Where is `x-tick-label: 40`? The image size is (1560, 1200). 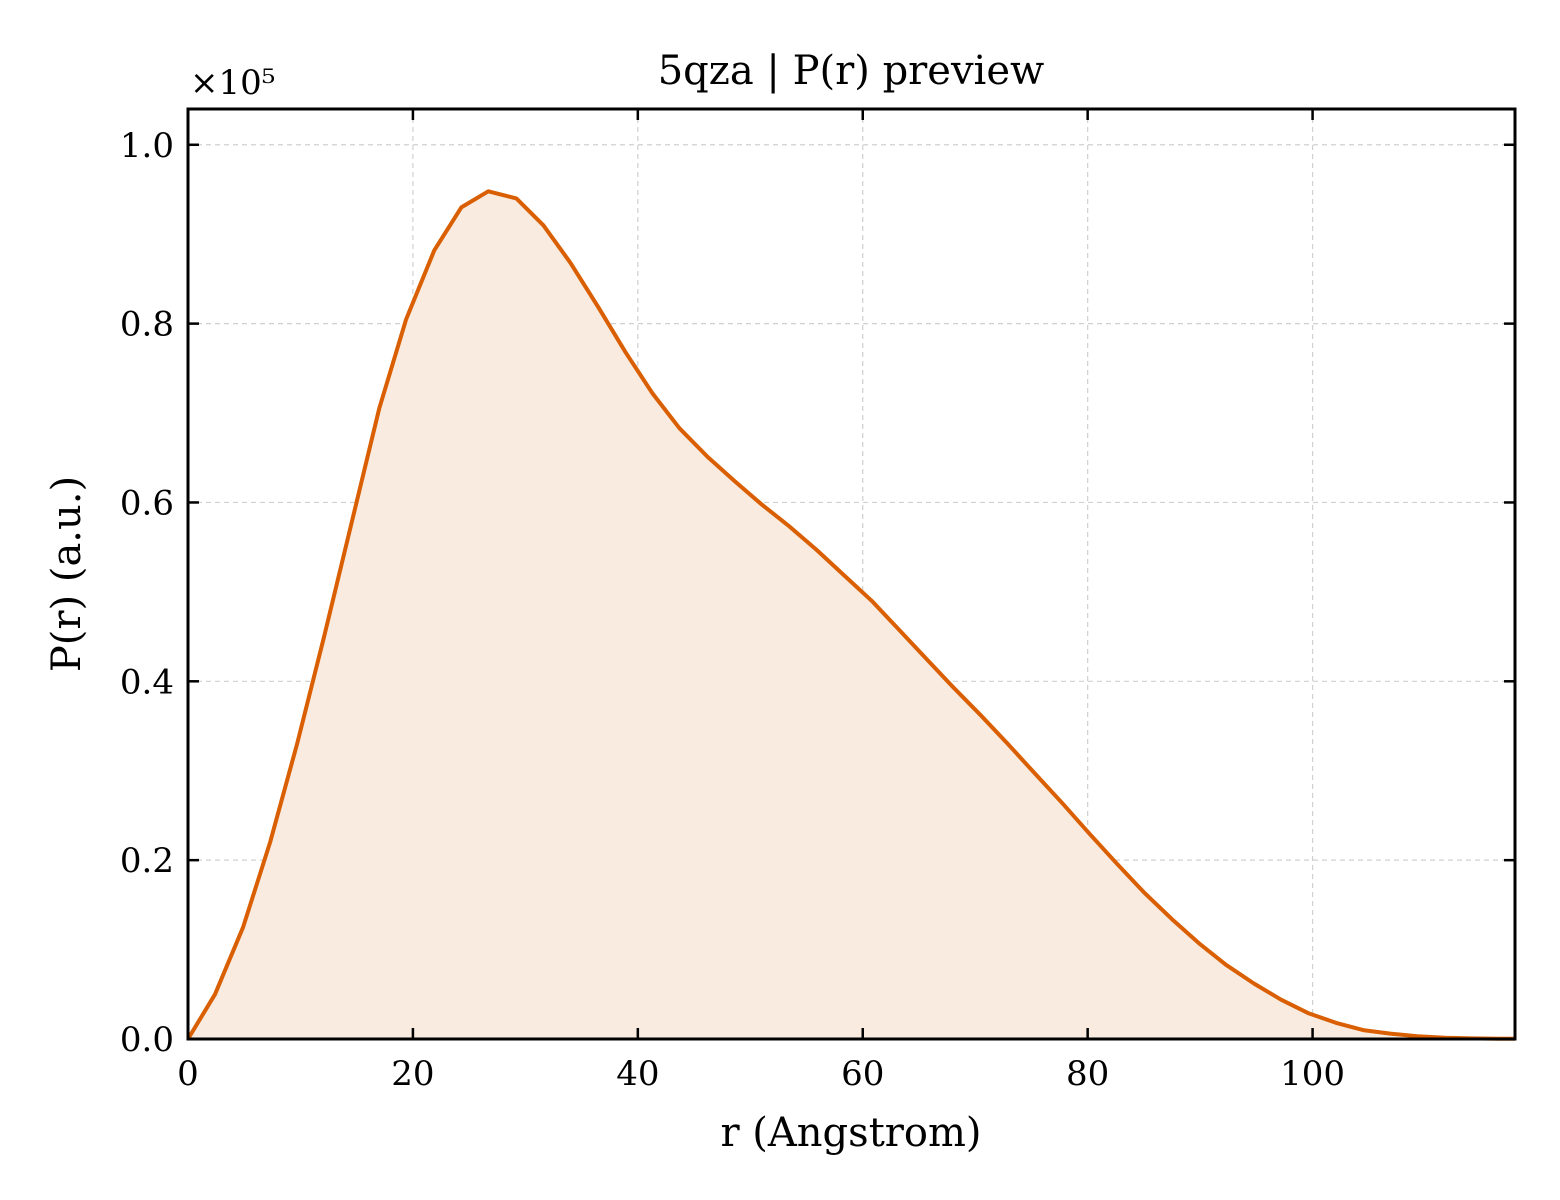 x-tick-label: 40 is located at coordinates (637, 1074).